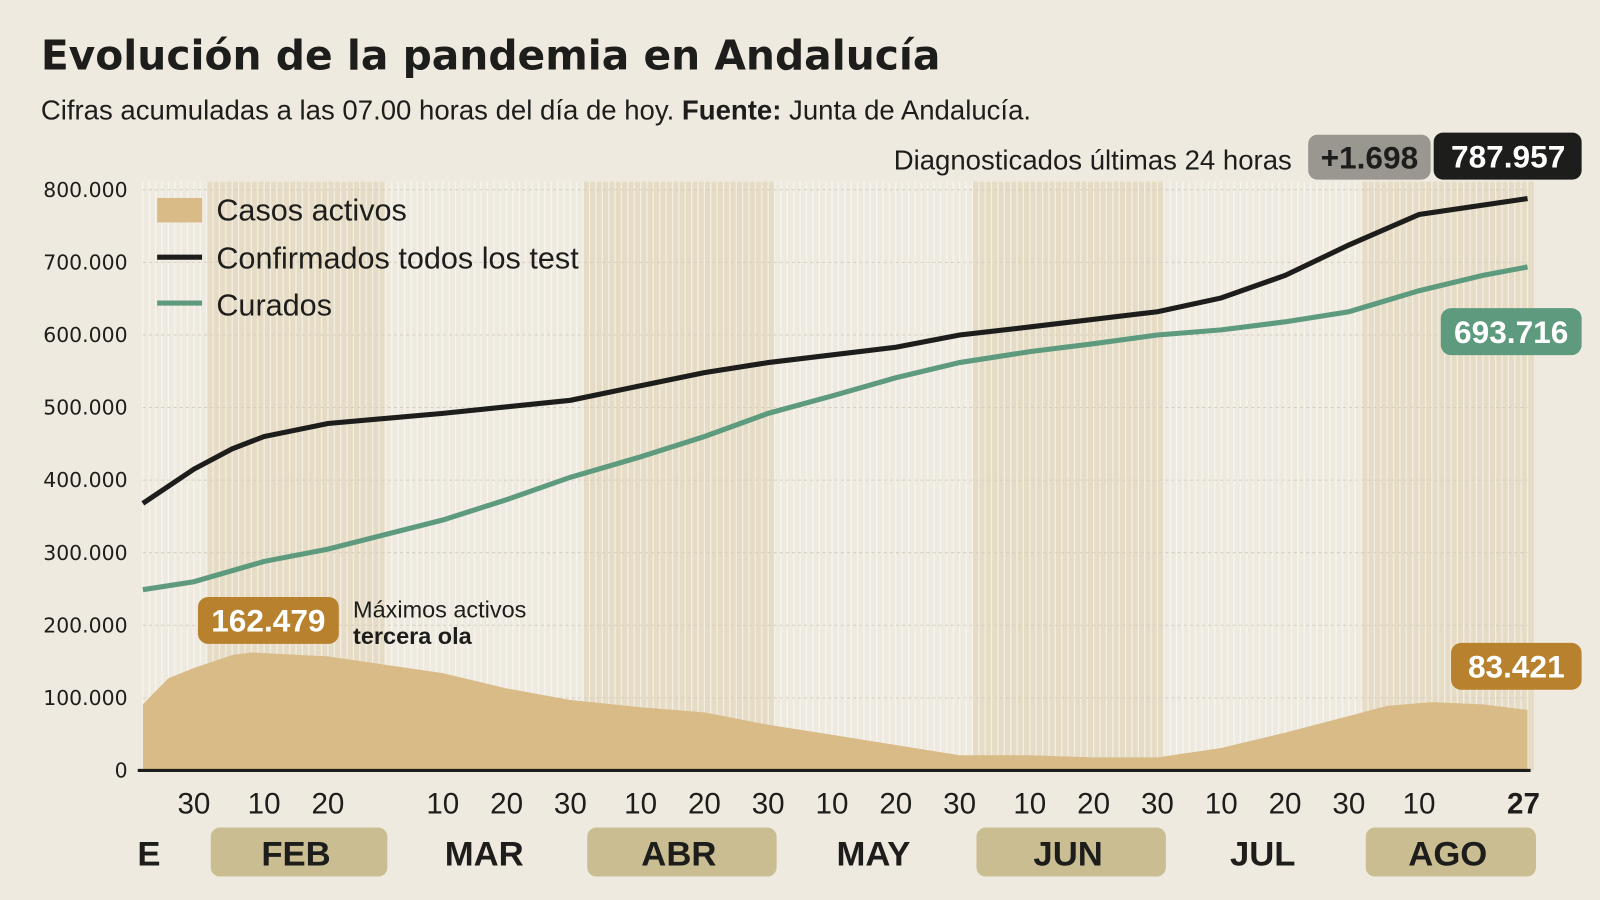  Describe the element at coordinates (148, 854) in the screenshot. I see `month-label: E` at that location.